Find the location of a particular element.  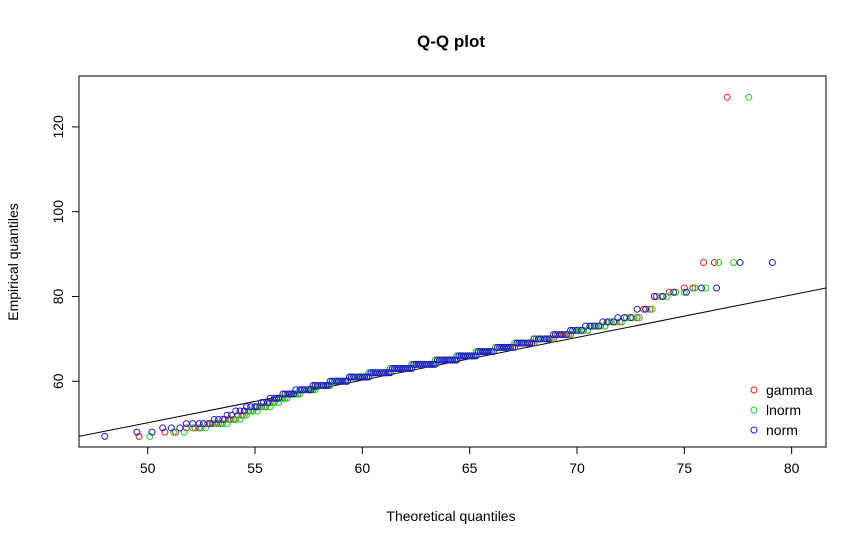

x-tick-label: 50 is located at coordinates (148, 468).